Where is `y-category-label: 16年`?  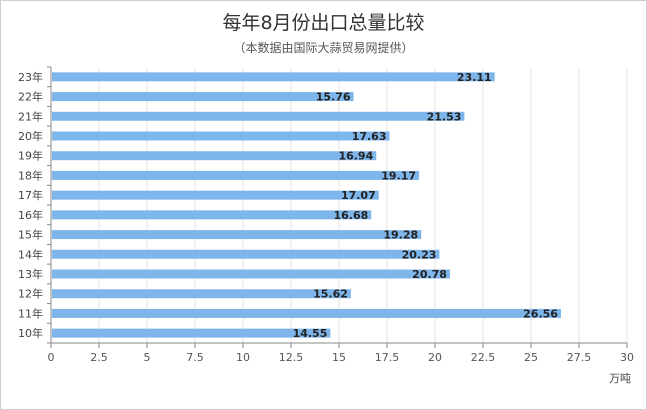 y-category-label: 16年 is located at coordinates (30, 215).